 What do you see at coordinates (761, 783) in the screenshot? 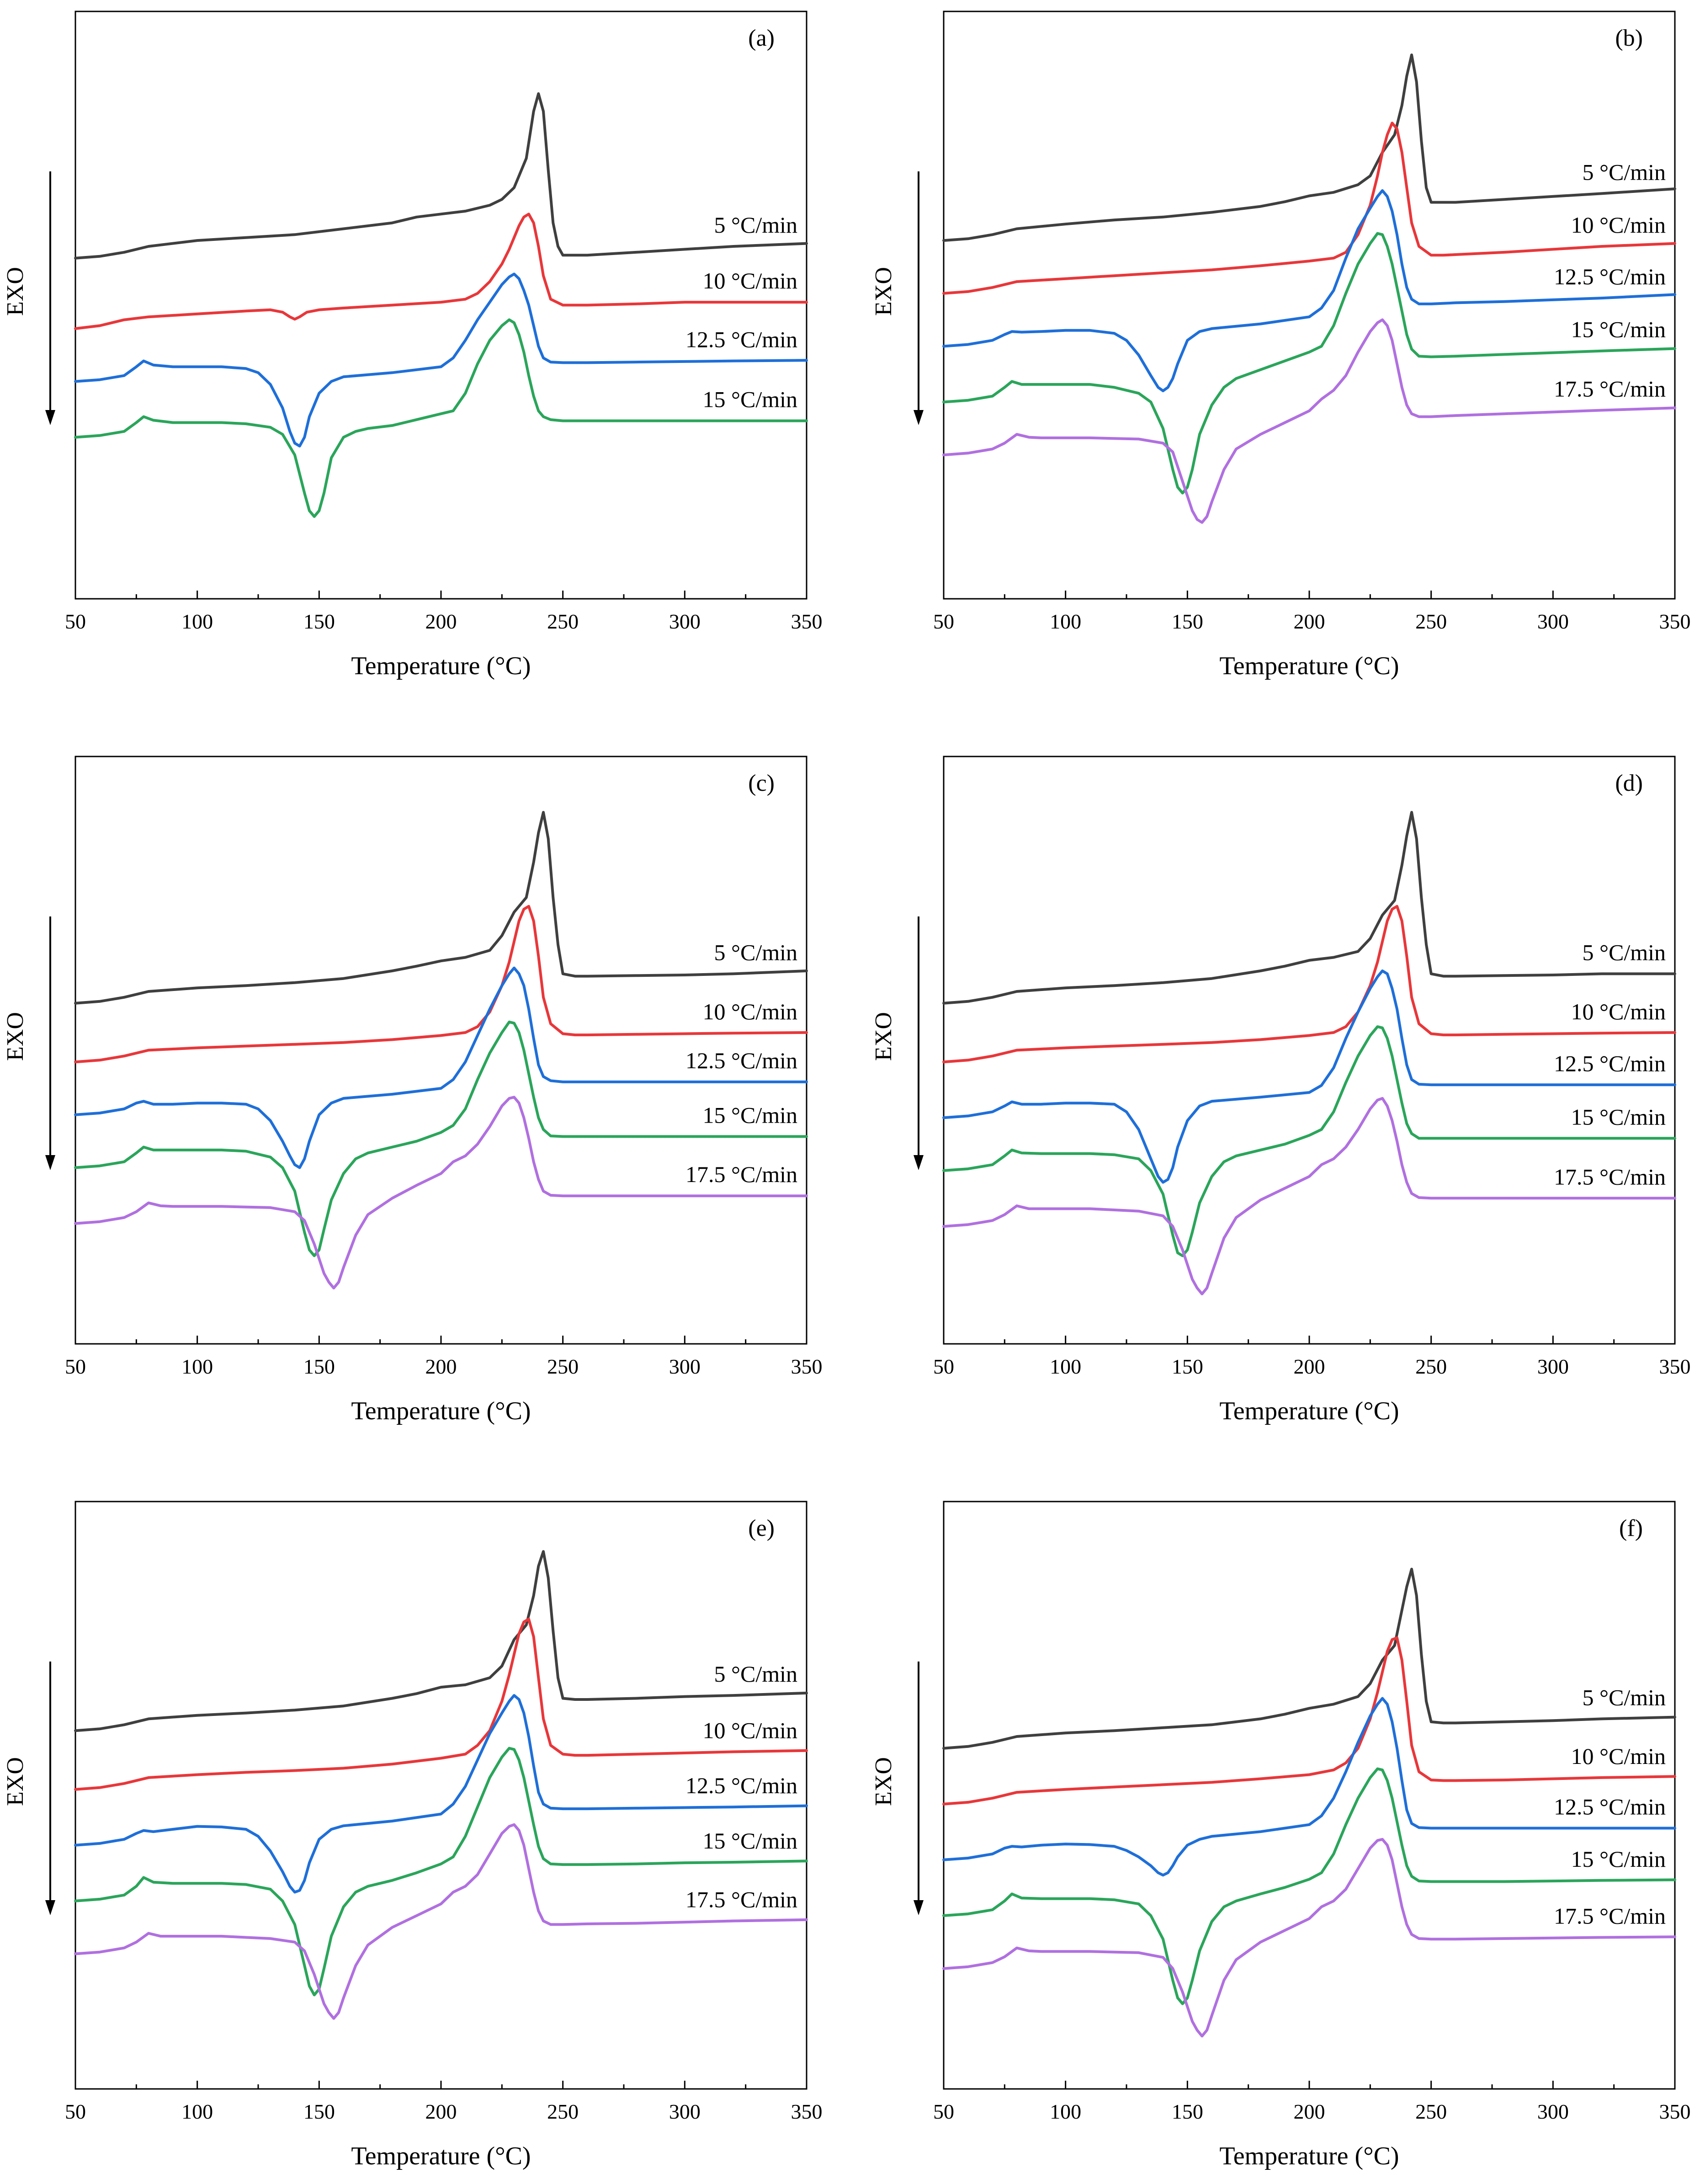
I see `panel-label: (c)` at bounding box center [761, 783].